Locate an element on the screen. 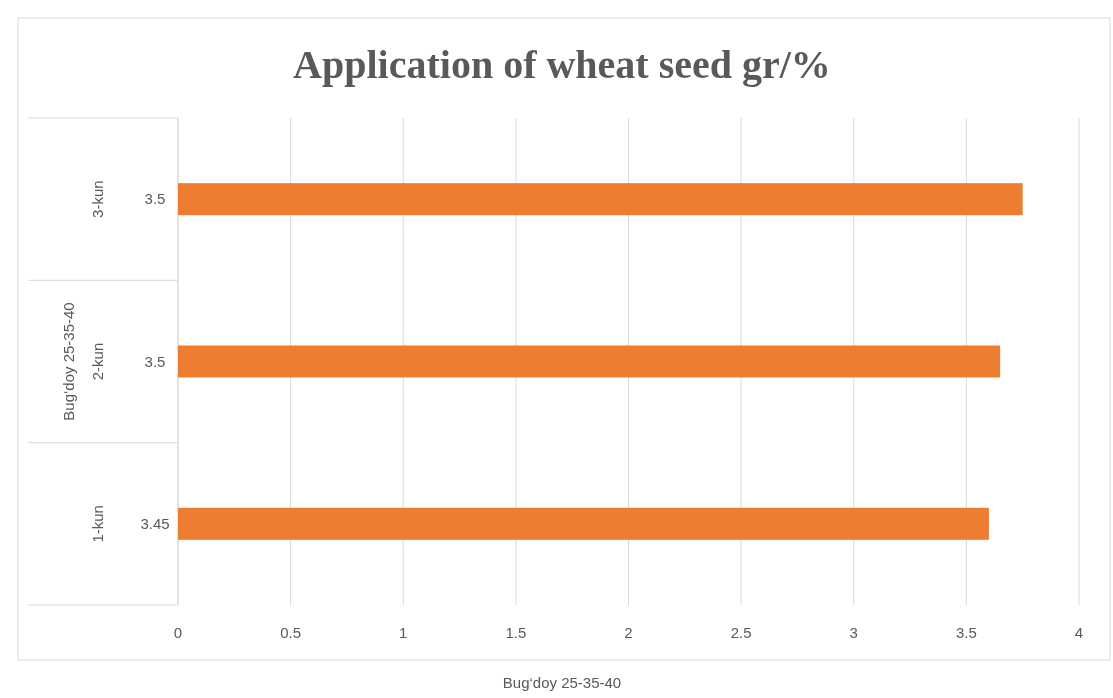 The width and height of the screenshot is (1113, 698). text: 2-kun is located at coordinates (97, 361).